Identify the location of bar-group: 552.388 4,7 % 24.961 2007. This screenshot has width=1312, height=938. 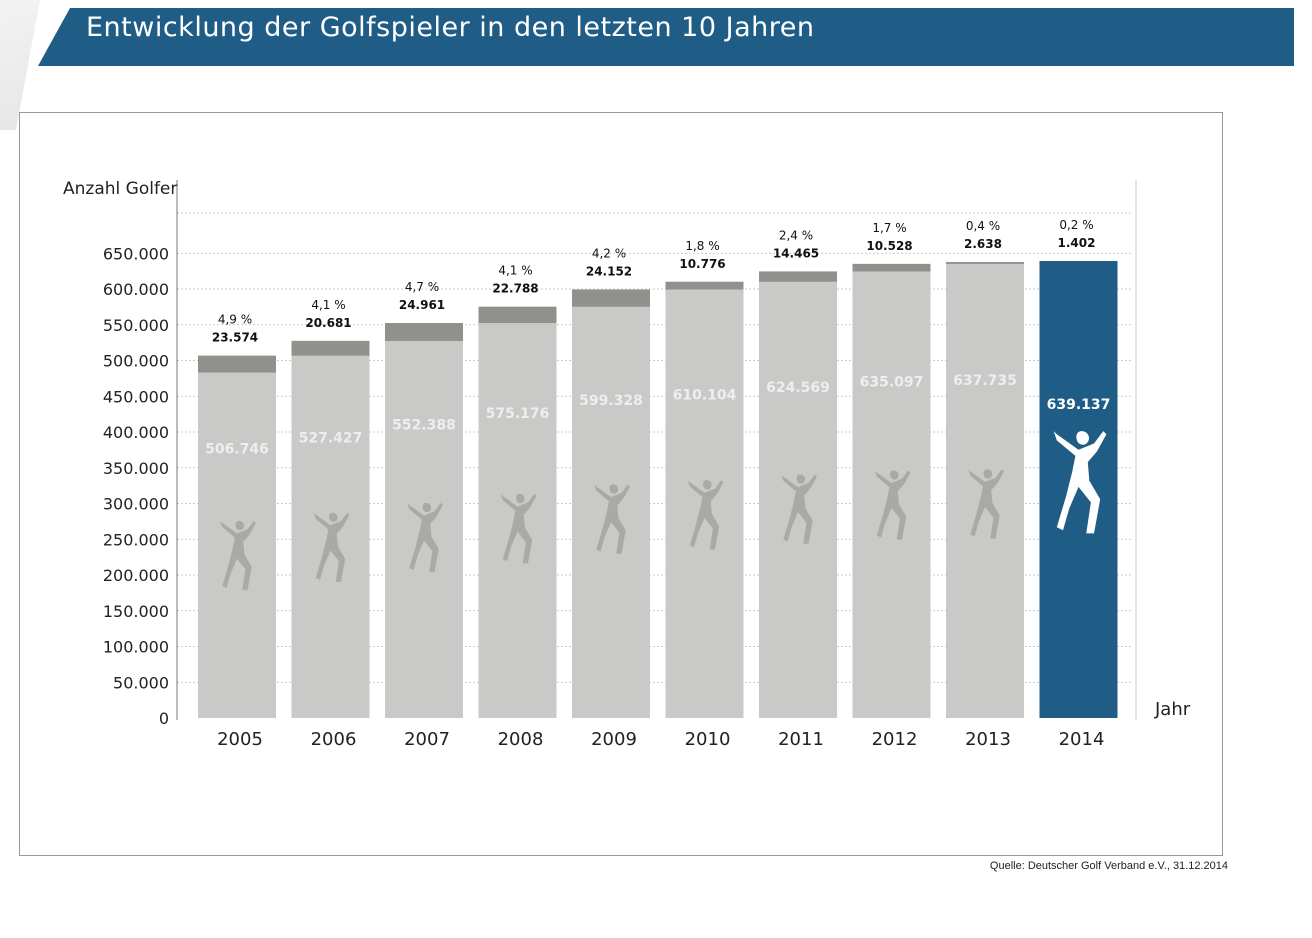
(424, 515).